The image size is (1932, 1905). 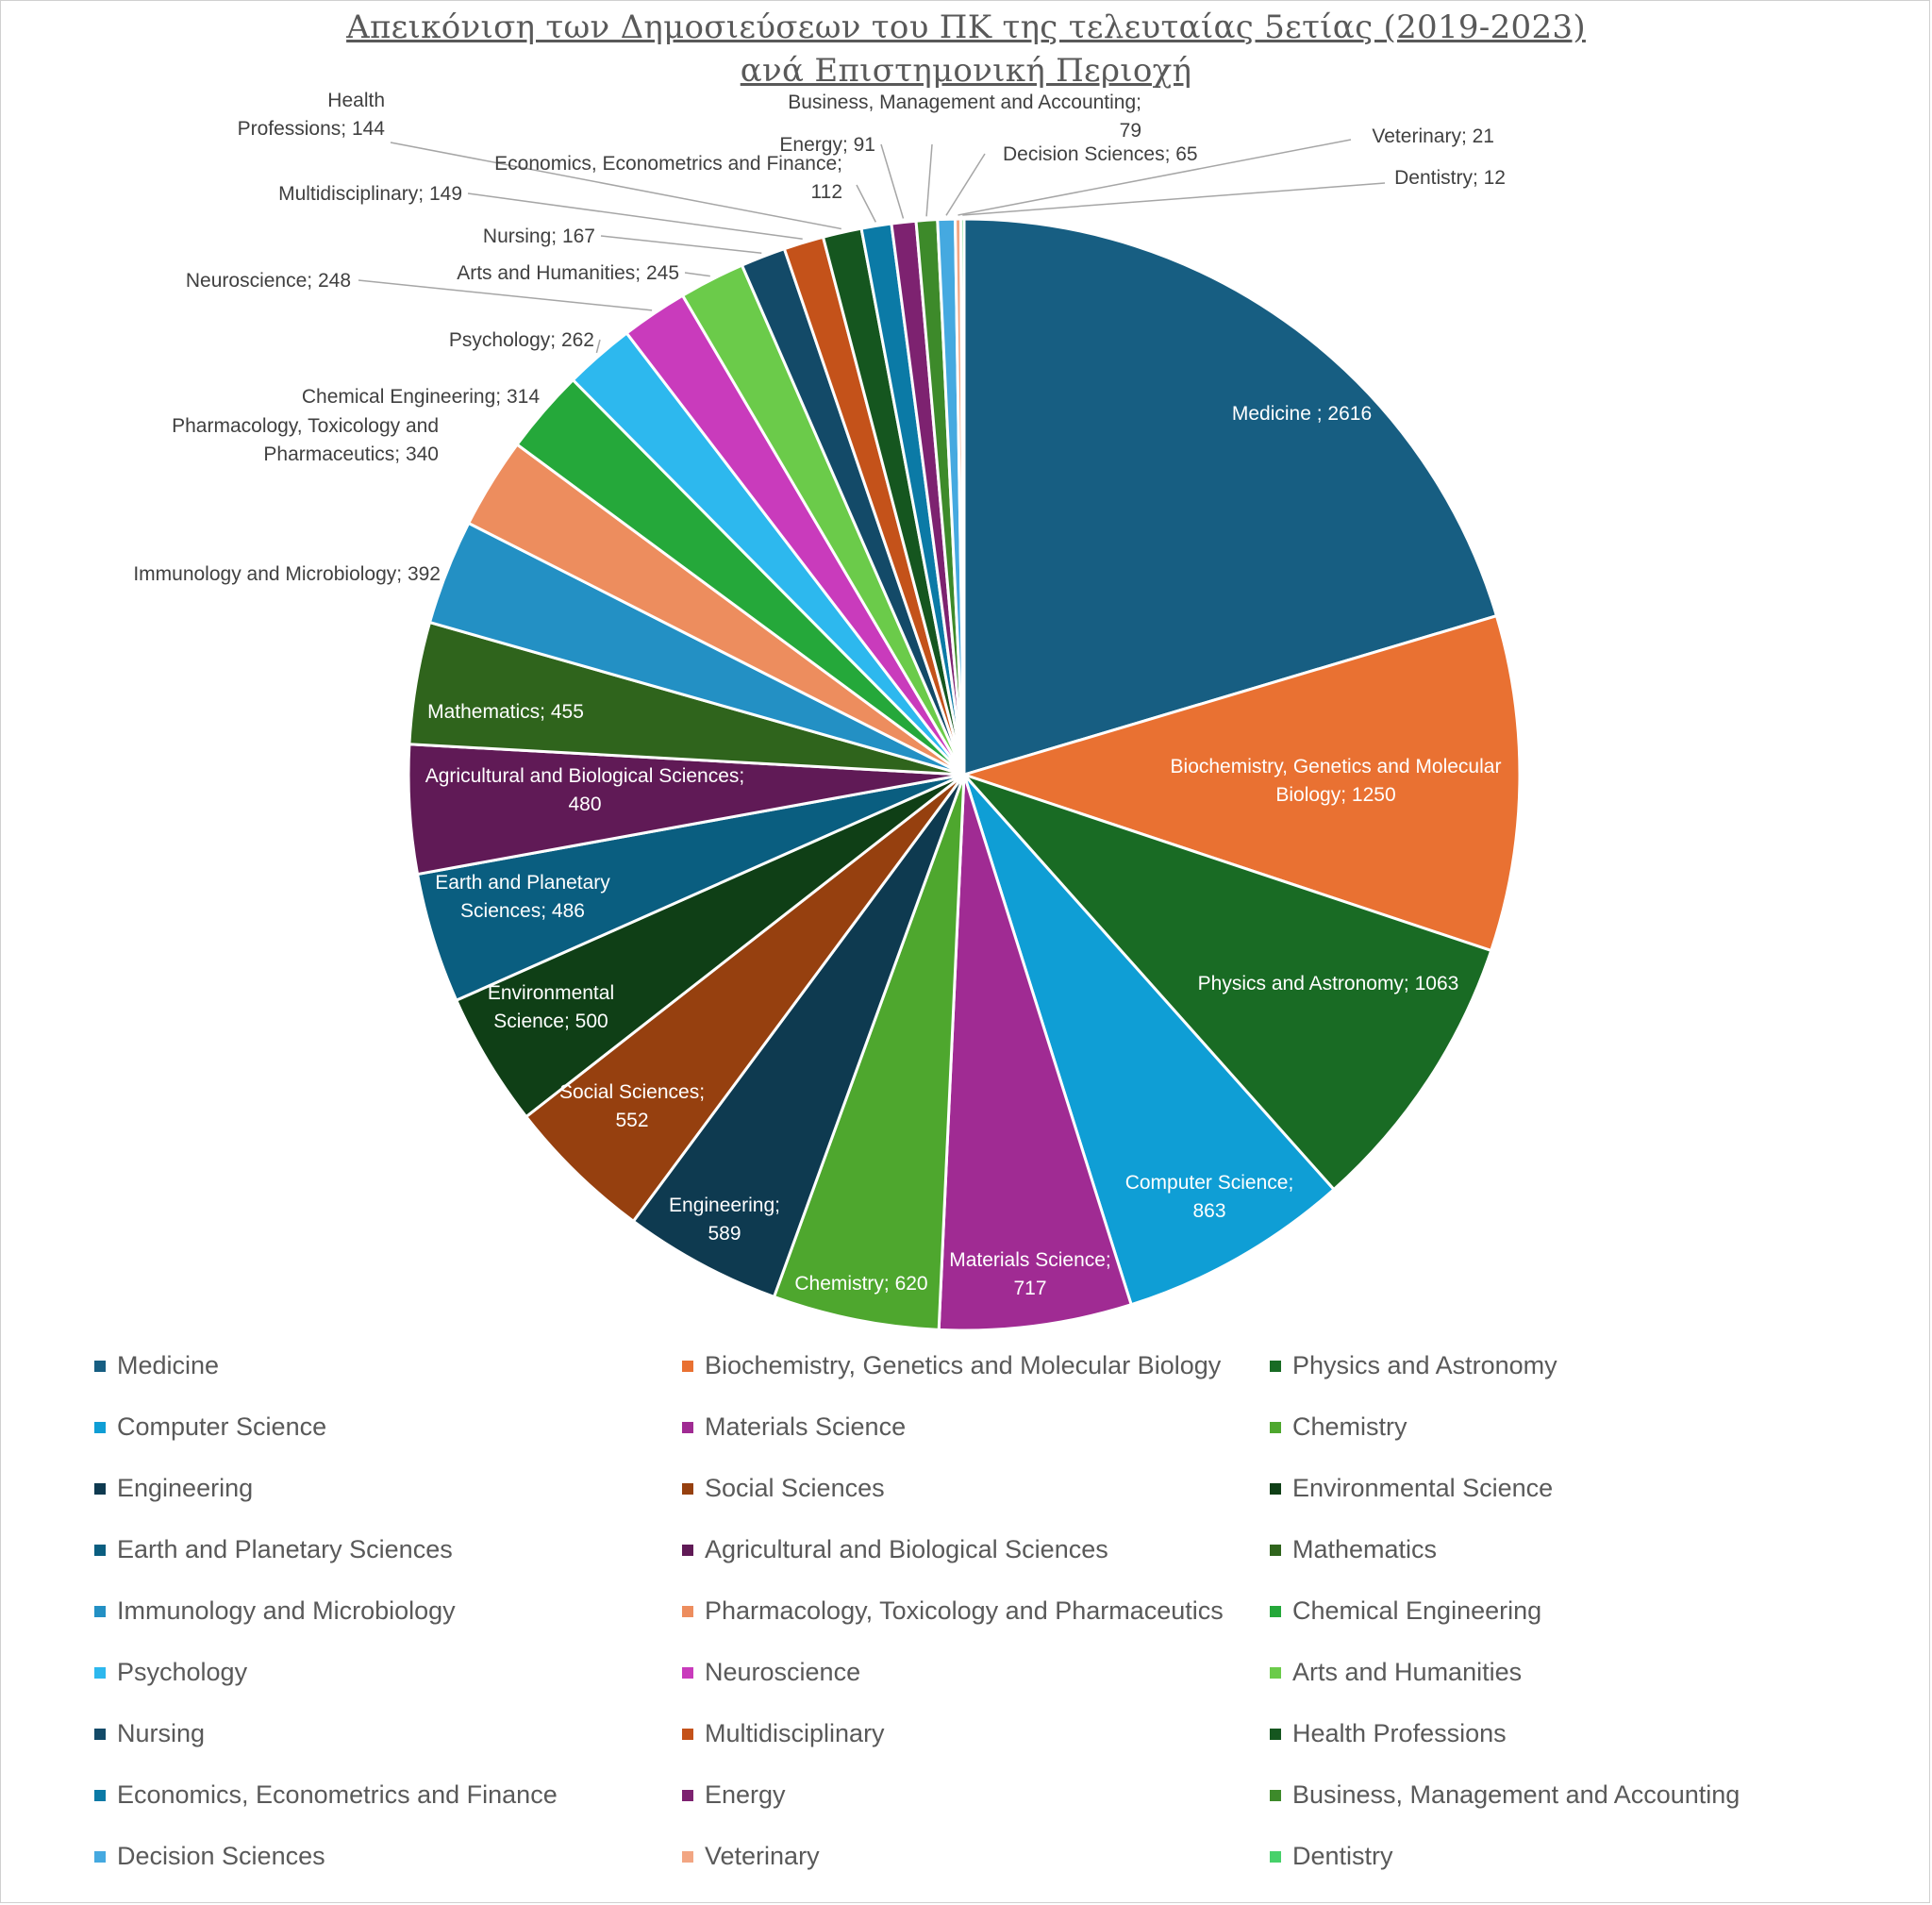 What do you see at coordinates (827, 145) in the screenshot?
I see `data-label: Energy; 91` at bounding box center [827, 145].